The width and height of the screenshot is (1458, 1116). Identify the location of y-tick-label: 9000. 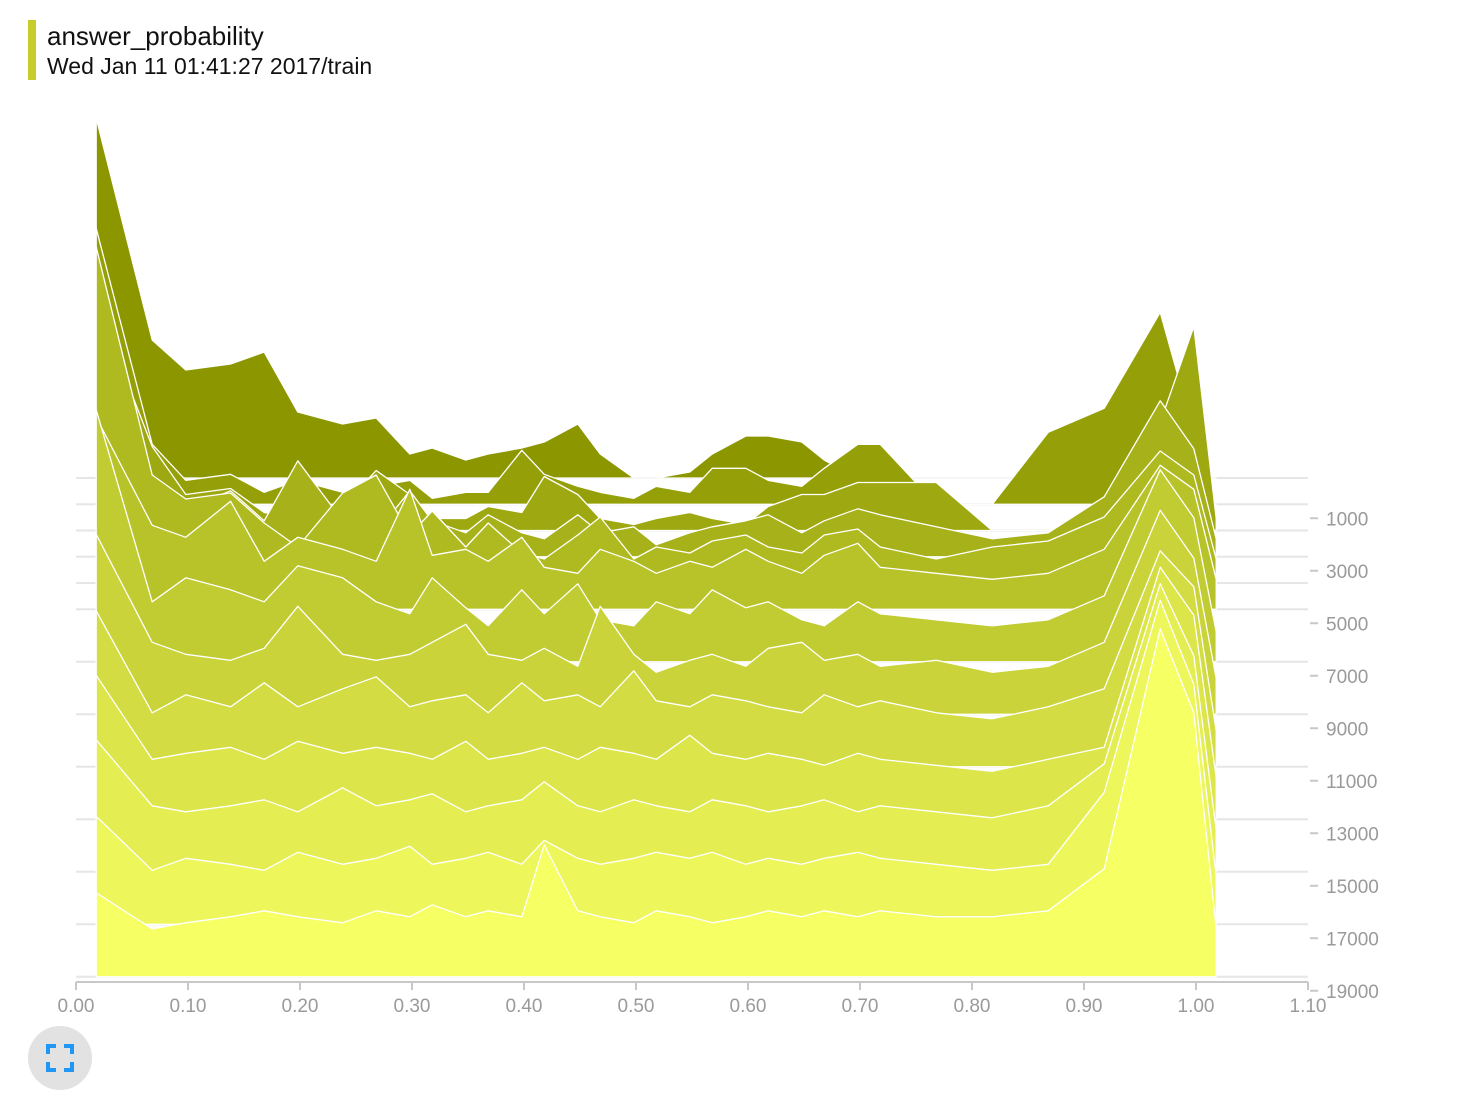
(1347, 729).